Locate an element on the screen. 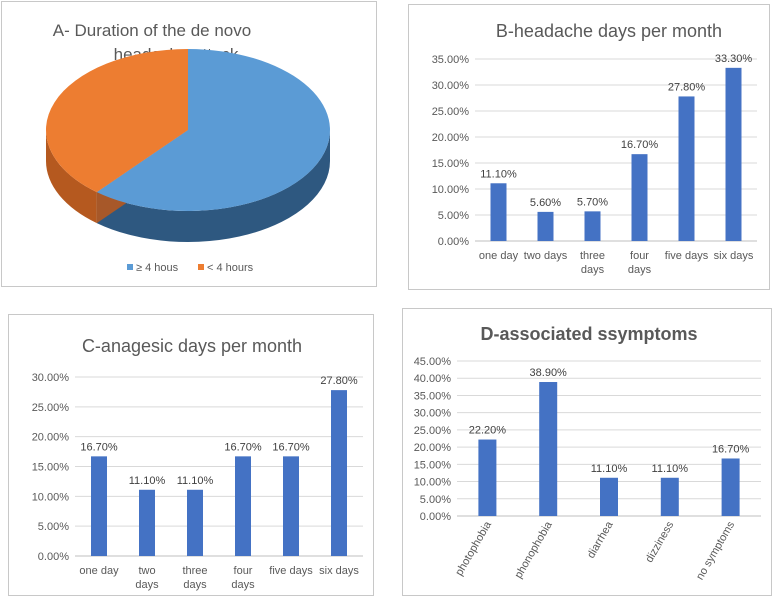 This screenshot has width=779, height=600. chart-title: B-headache days per month is located at coordinates (609, 31).